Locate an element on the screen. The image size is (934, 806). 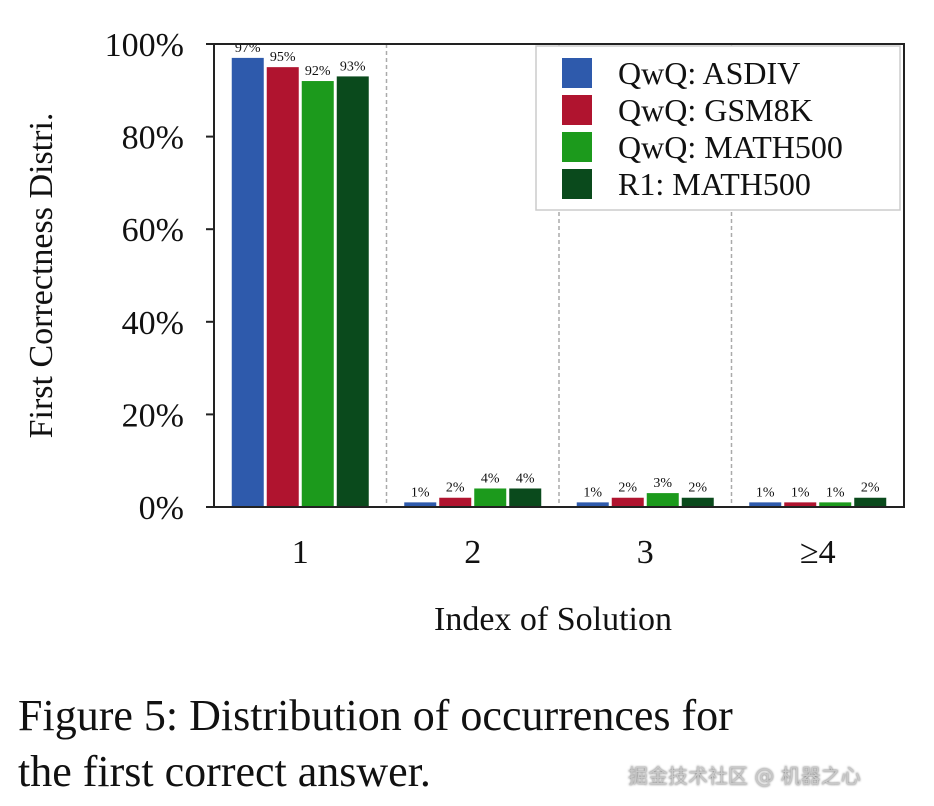
legend-label: R1: MATH500 is located at coordinates (714, 184).